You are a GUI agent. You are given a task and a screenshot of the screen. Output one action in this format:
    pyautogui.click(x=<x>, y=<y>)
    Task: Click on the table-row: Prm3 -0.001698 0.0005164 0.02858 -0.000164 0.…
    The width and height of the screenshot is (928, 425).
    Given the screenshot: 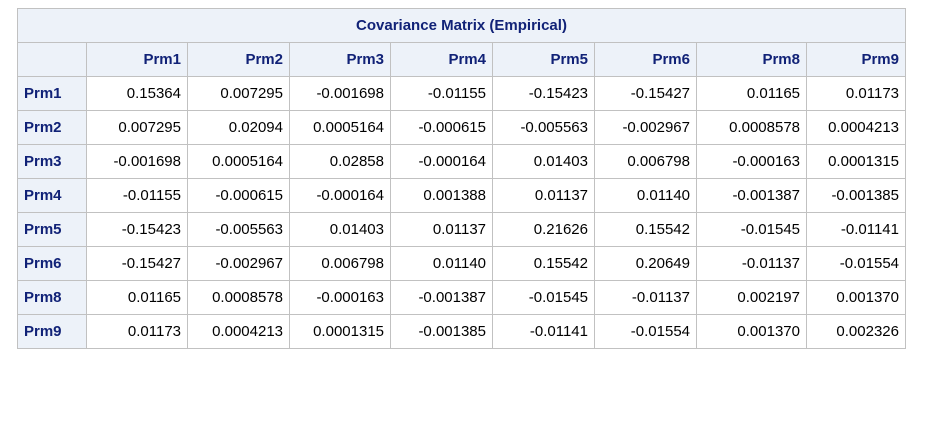 What is the action you would take?
    pyautogui.click(x=461, y=161)
    